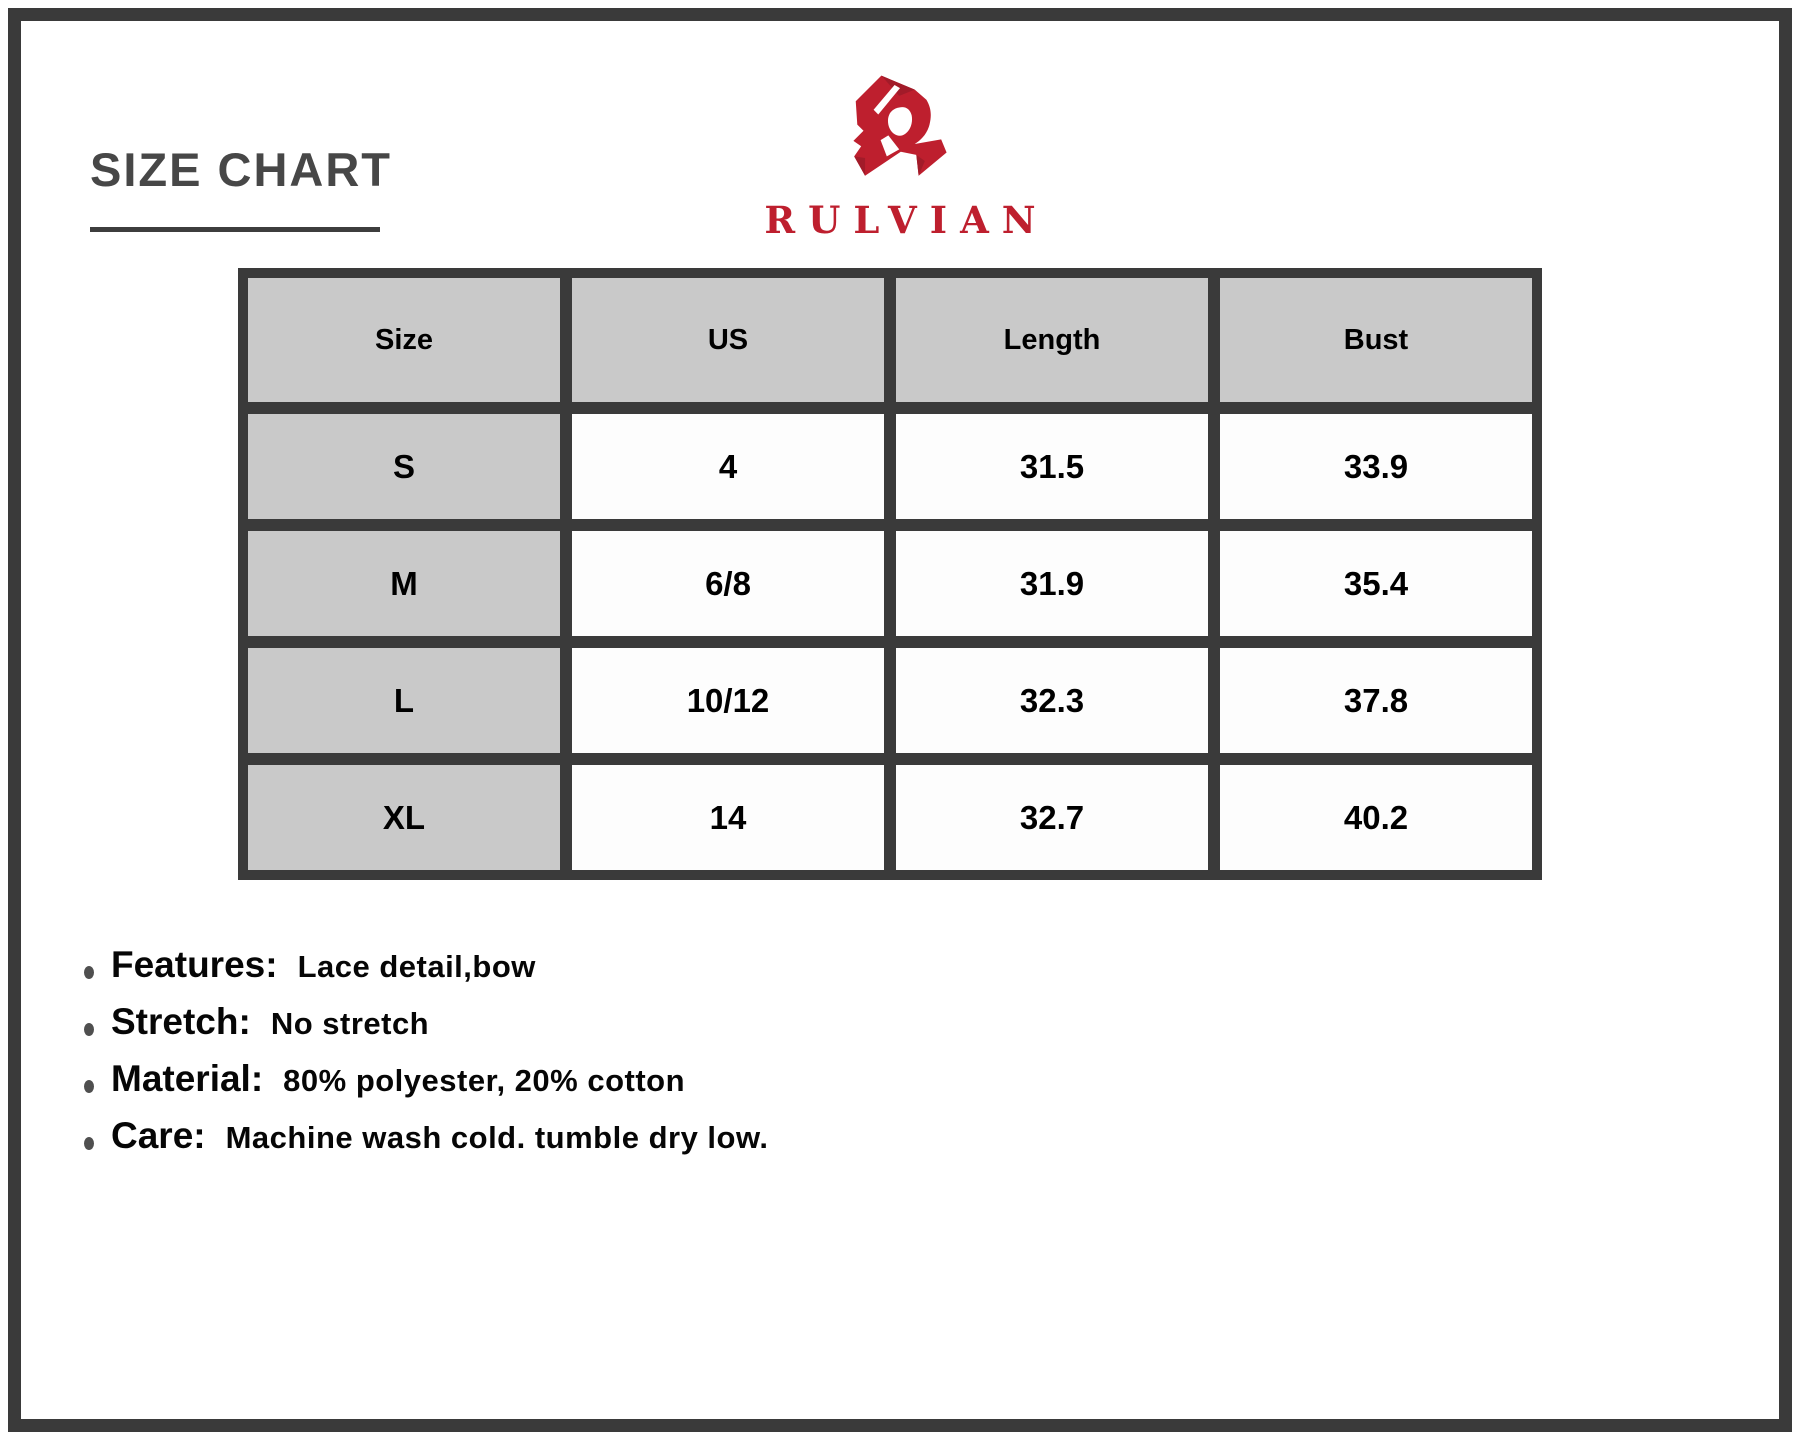 The image size is (1800, 1440). What do you see at coordinates (404, 700) in the screenshot?
I see `size-label-cell: L` at bounding box center [404, 700].